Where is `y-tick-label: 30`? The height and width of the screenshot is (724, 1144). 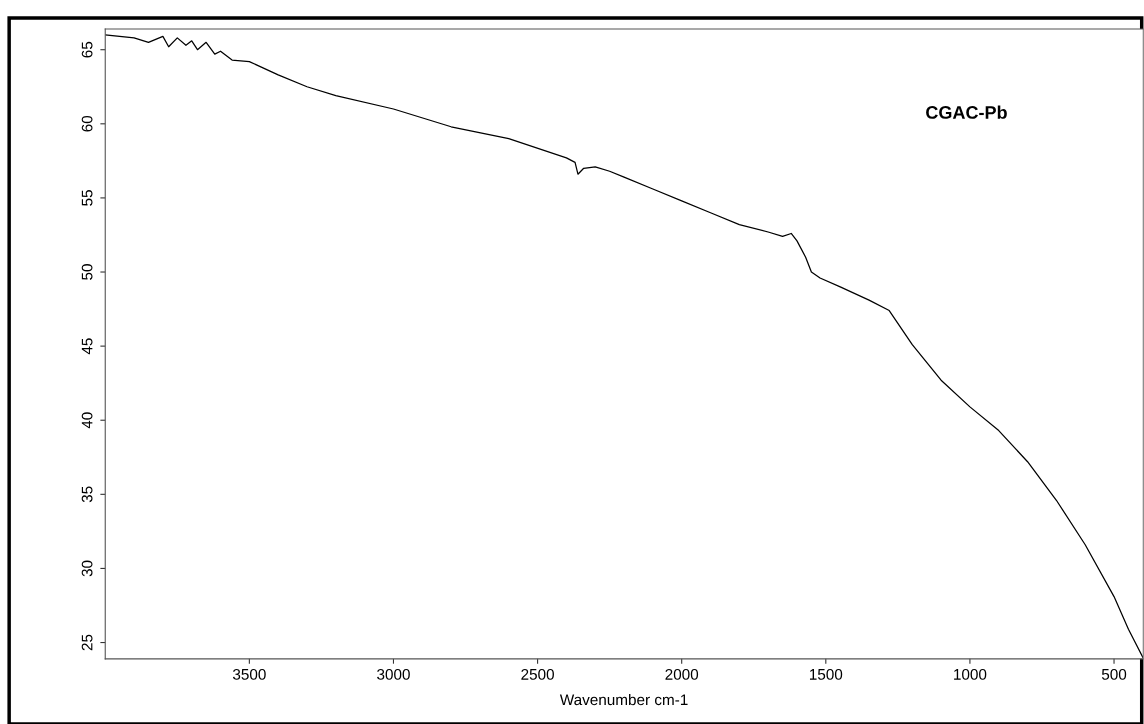
y-tick-label: 30 is located at coordinates (87, 568).